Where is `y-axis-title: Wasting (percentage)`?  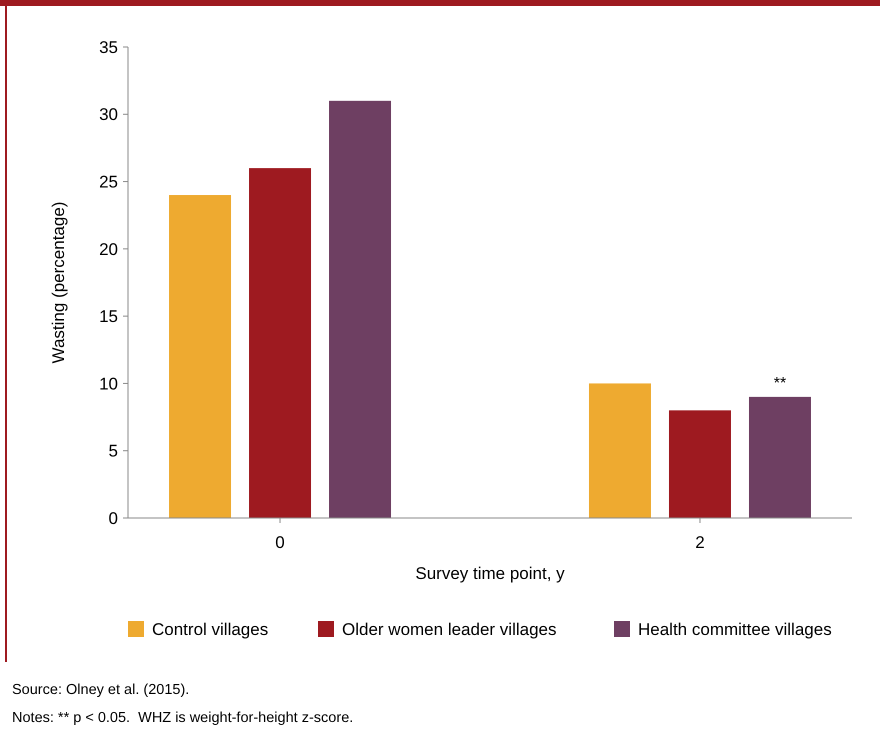 y-axis-title: Wasting (percentage) is located at coordinates (58, 283).